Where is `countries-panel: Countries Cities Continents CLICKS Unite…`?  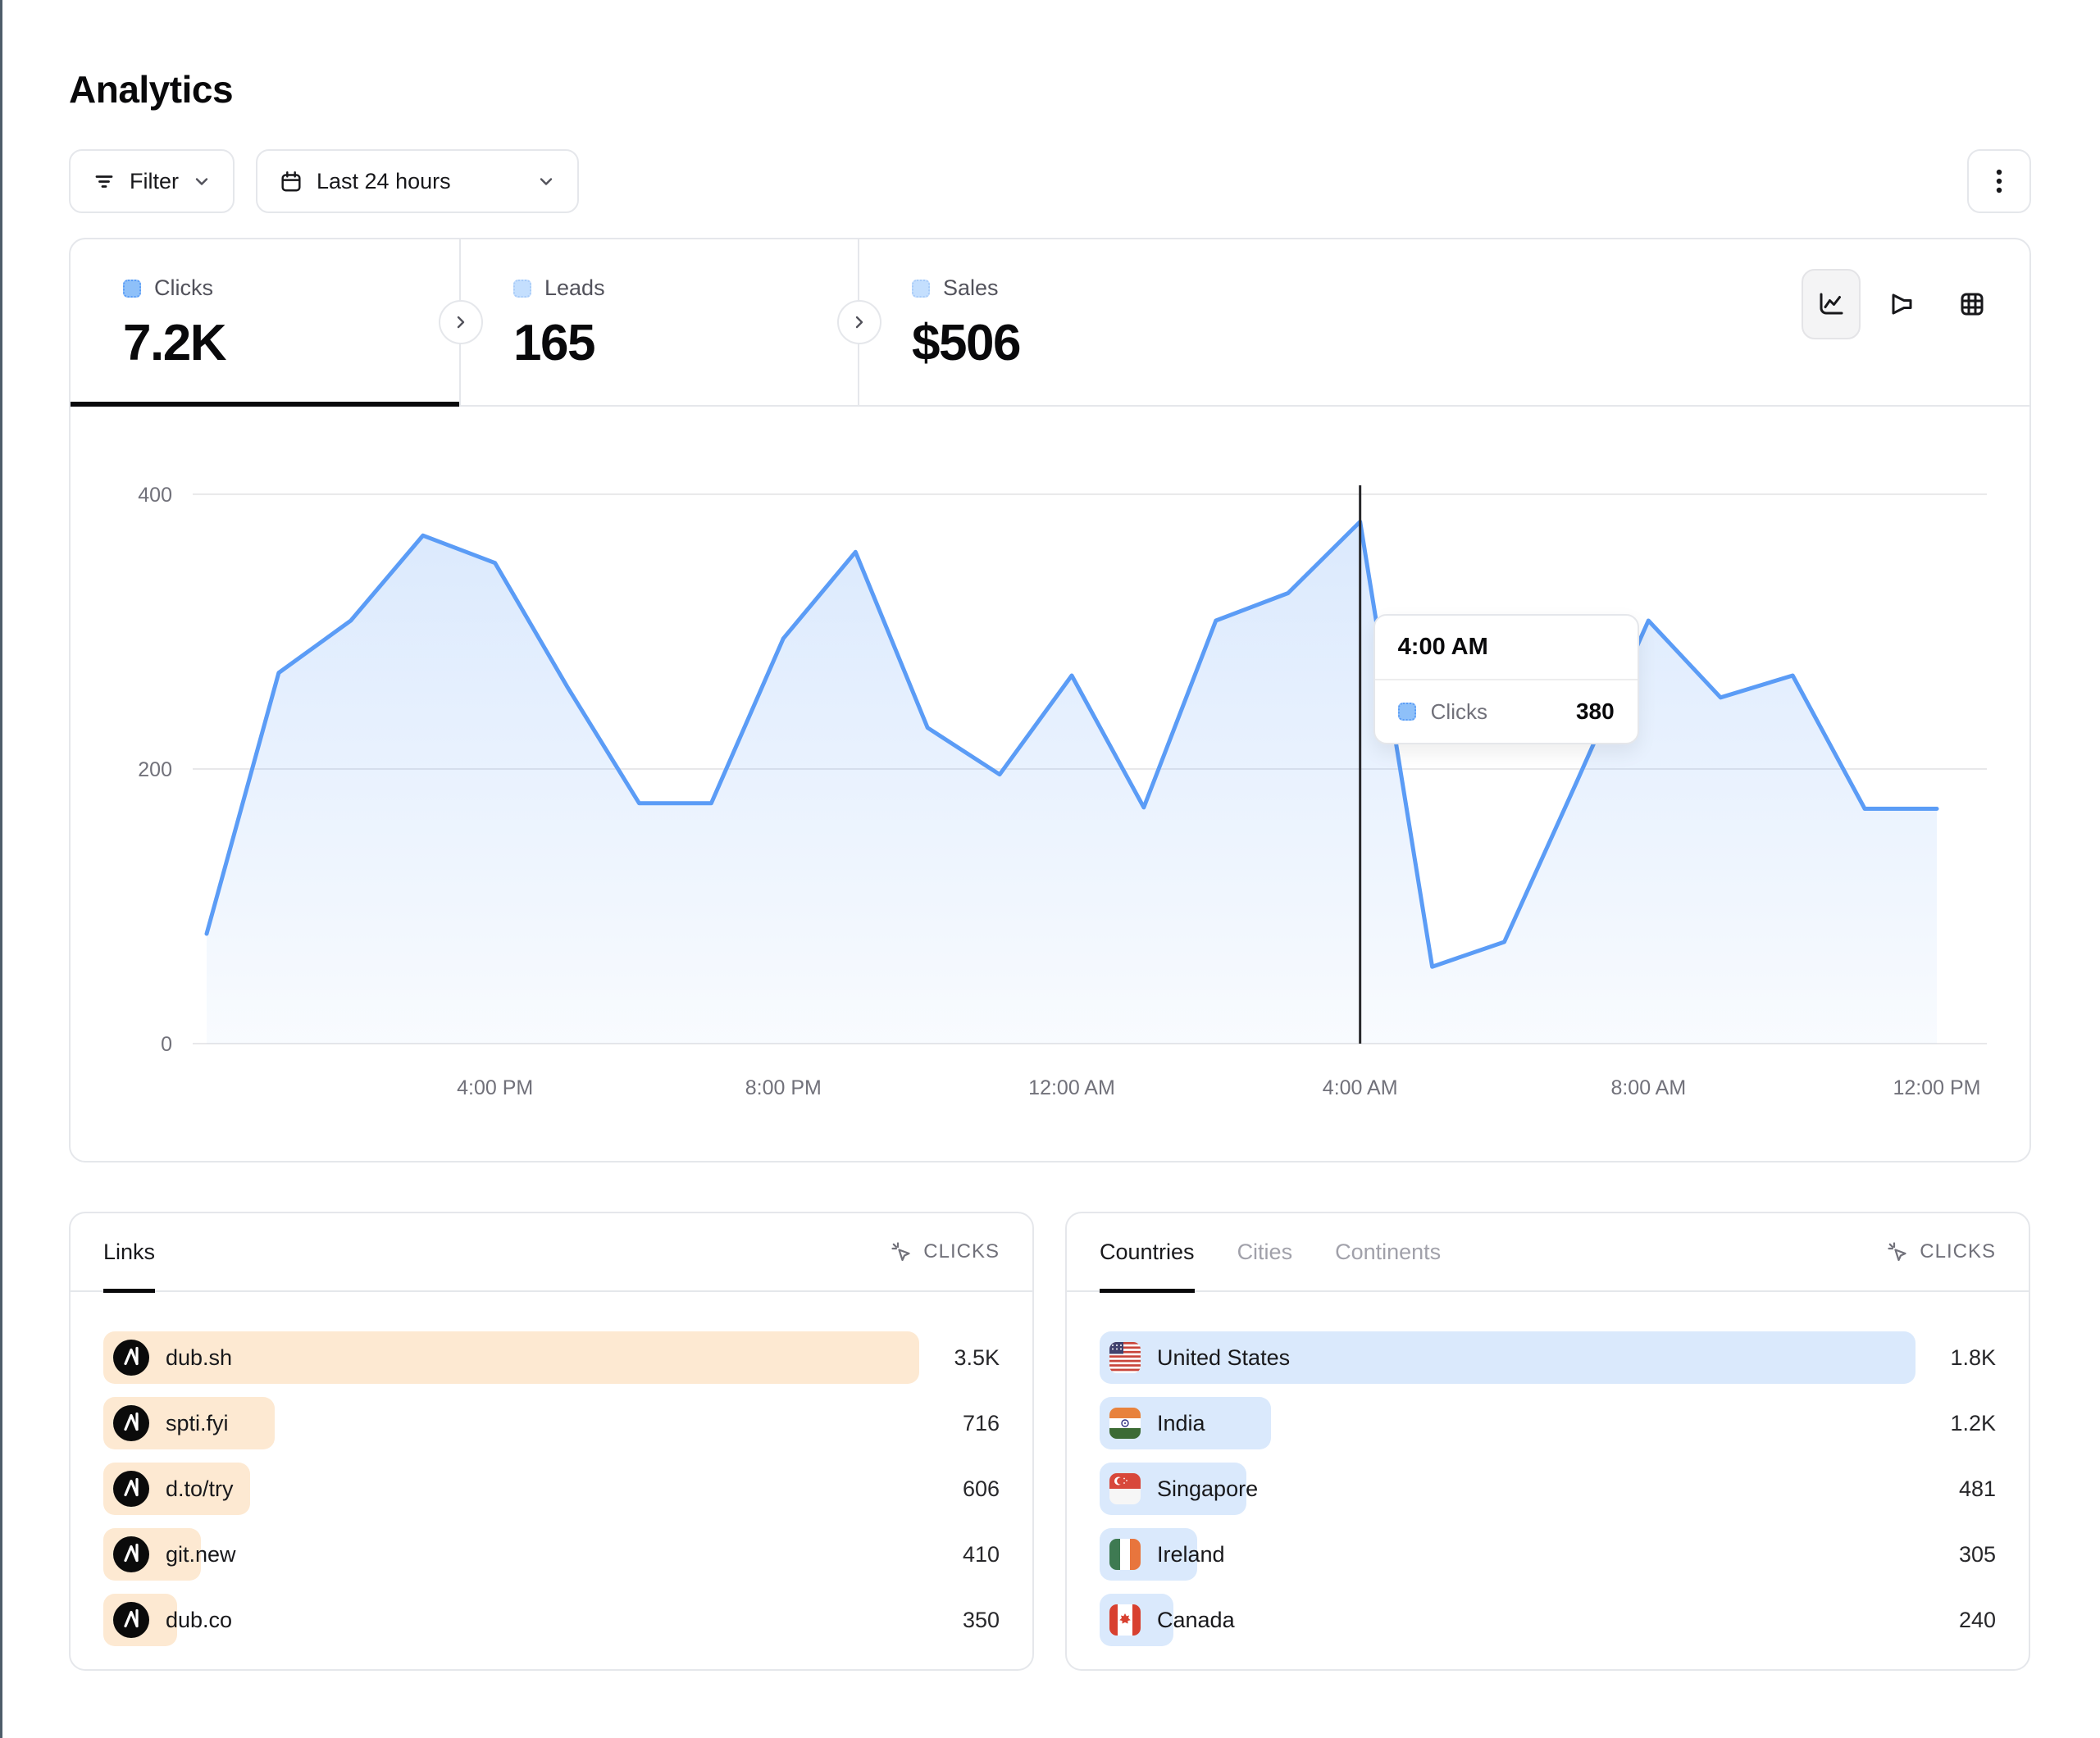
countries-panel: Countries Cities Continents CLICKS Unite… is located at coordinates (1547, 1441).